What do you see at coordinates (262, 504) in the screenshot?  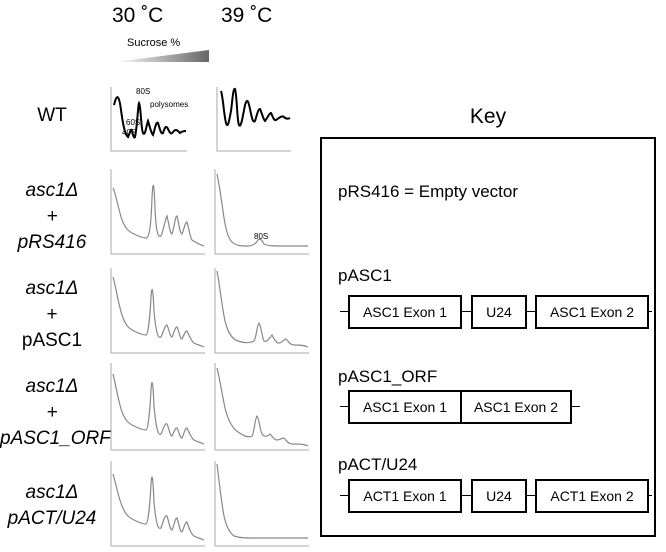 I see `profile-pact-u24-39c` at bounding box center [262, 504].